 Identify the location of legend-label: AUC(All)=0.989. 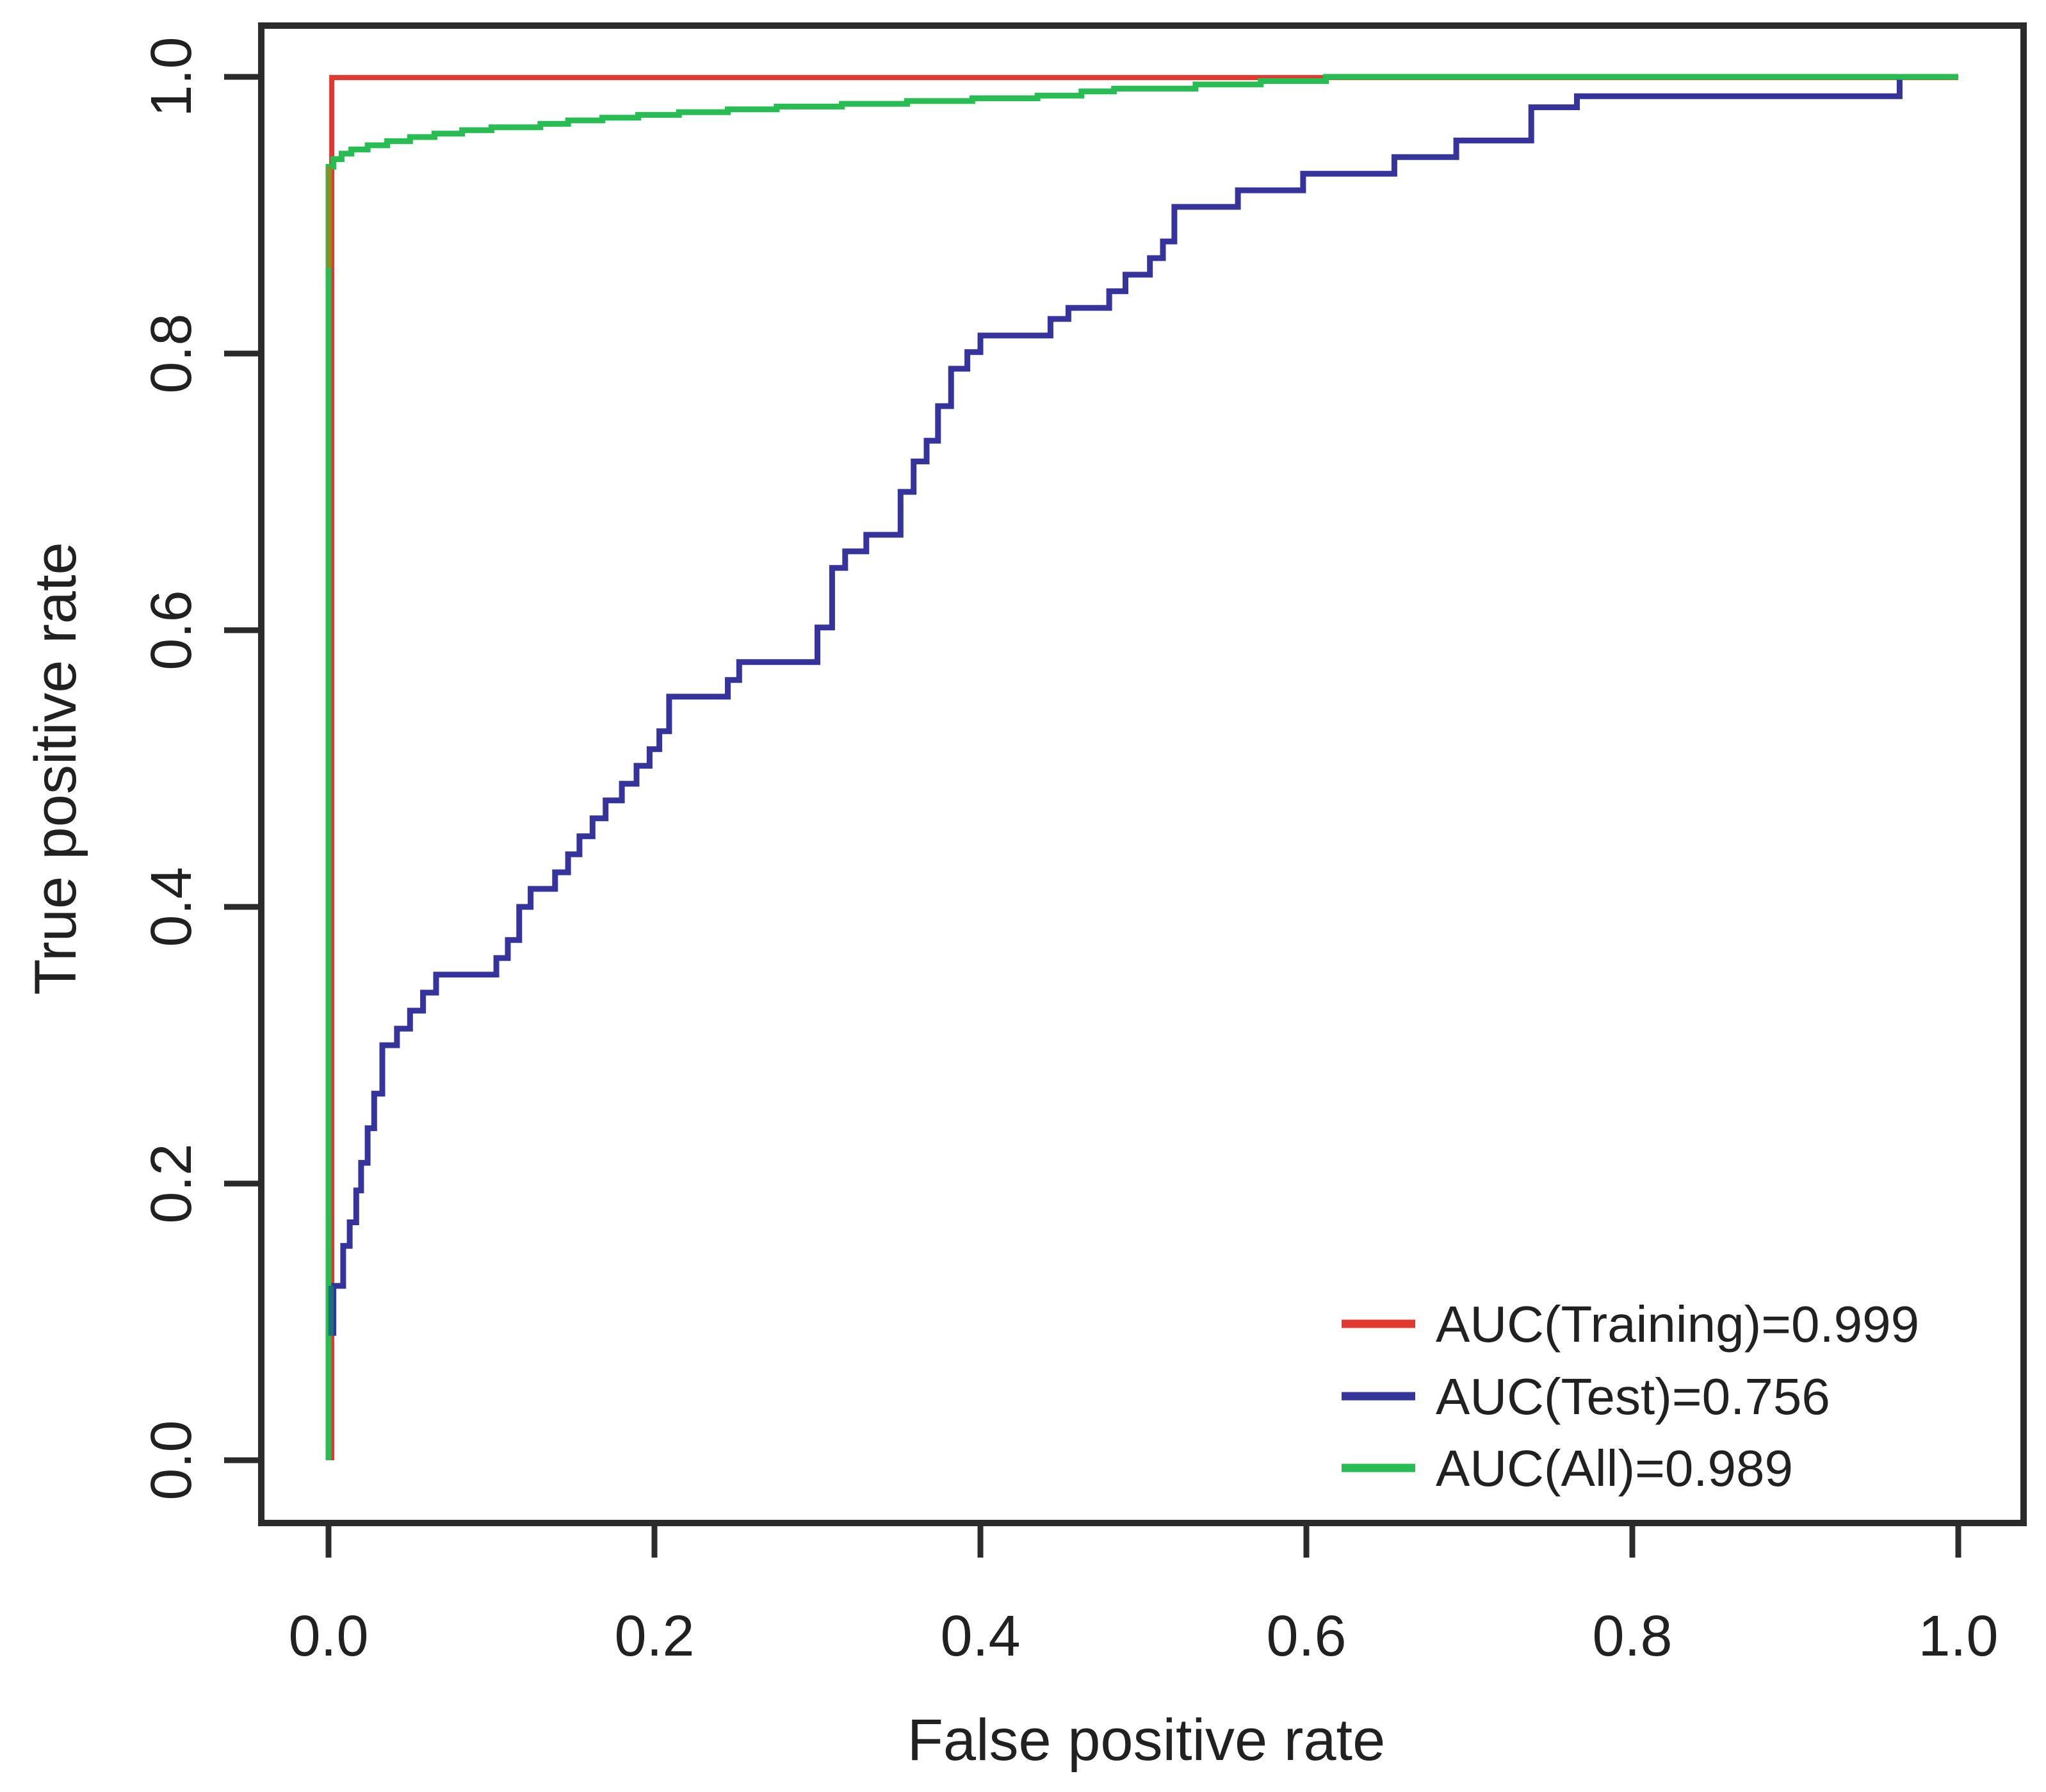
(1614, 1469).